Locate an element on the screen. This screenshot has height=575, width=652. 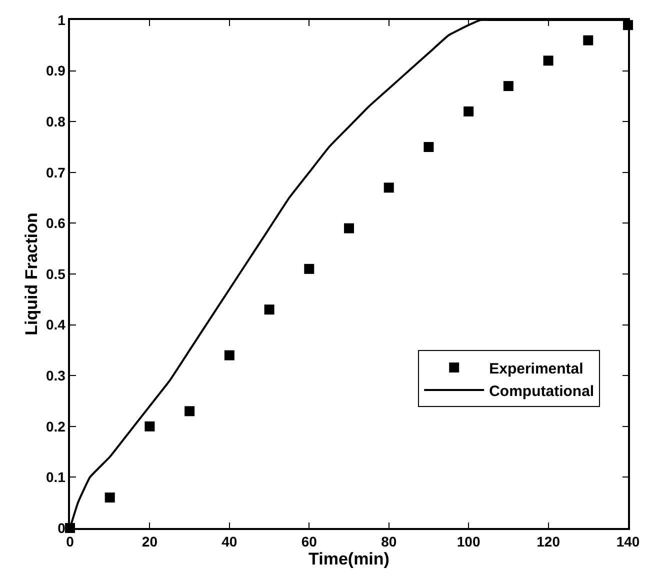
y-tick-label: 0.2 is located at coordinates (56, 426).